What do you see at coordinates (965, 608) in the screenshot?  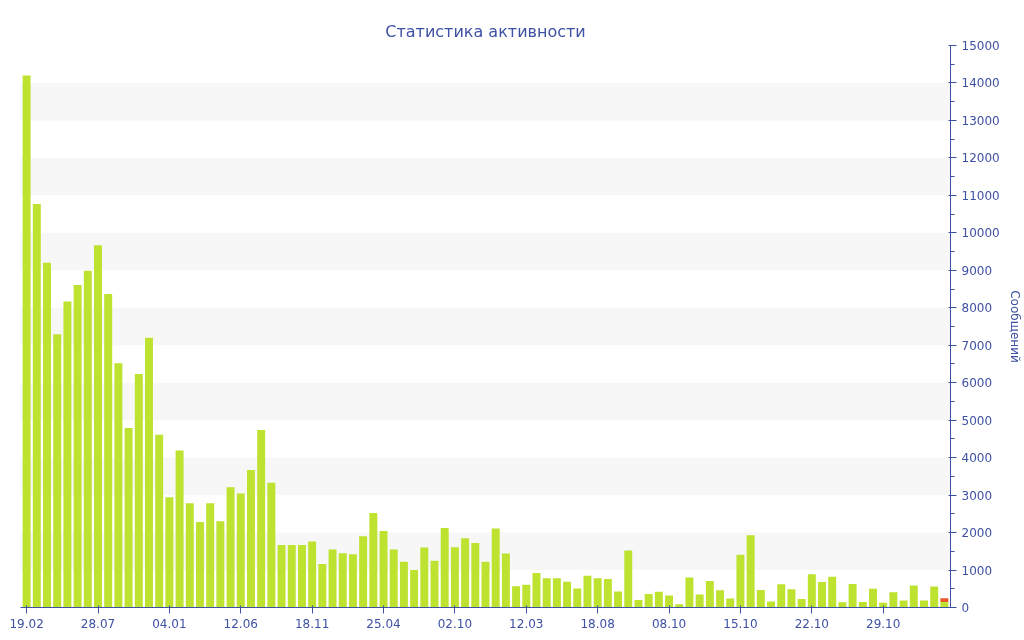 I see `y2-tick-label: 0` at bounding box center [965, 608].